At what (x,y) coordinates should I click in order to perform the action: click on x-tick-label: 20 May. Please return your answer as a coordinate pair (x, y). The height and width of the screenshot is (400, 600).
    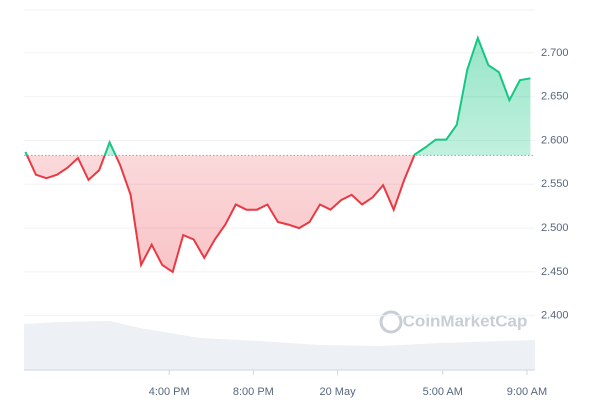
    Looking at the image, I should click on (338, 392).